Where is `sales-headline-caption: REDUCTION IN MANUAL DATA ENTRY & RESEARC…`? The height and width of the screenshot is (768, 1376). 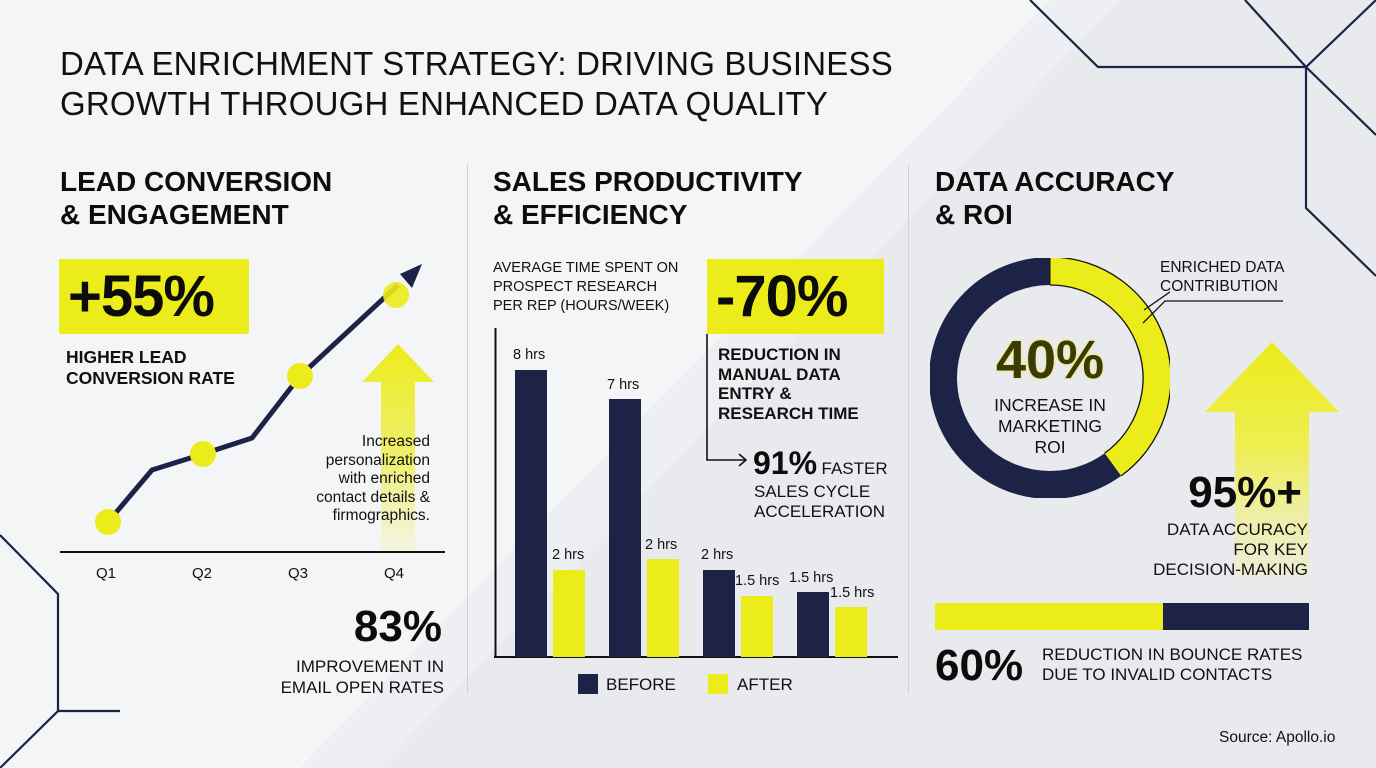 sales-headline-caption: REDUCTION IN MANUAL DATA ENTRY & RESEARC… is located at coordinates (788, 384).